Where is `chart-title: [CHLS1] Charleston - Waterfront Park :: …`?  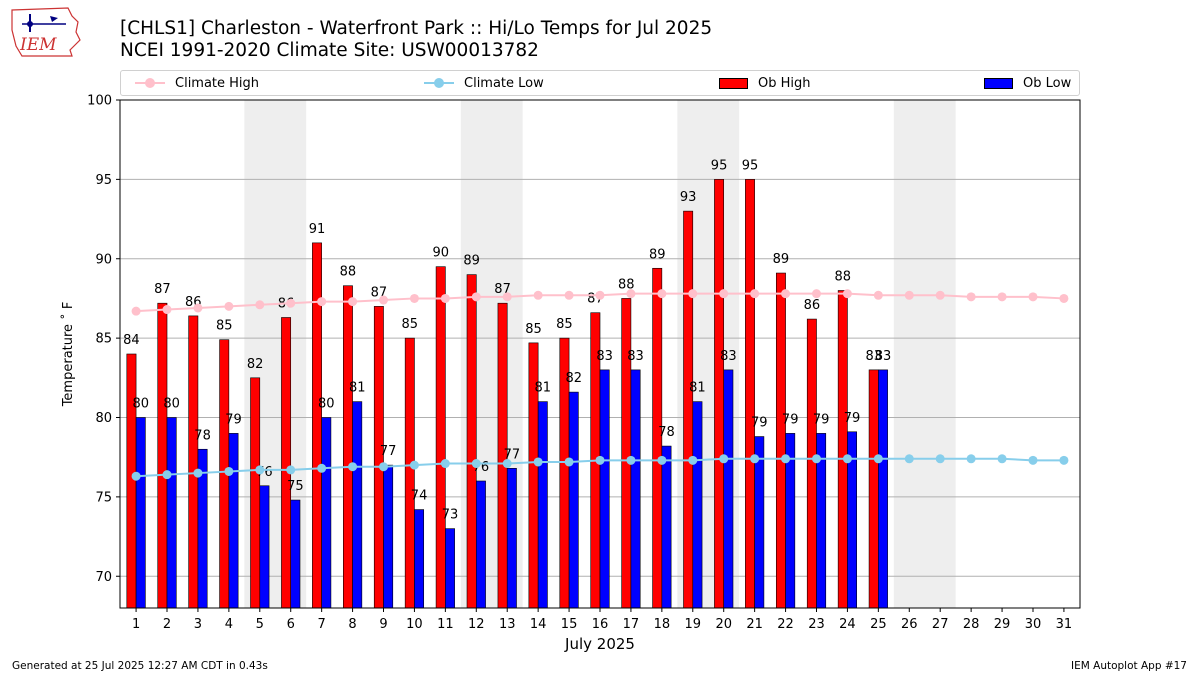
chart-title: [CHLS1] Charleston - Waterfront Park :: … is located at coordinates (416, 40).